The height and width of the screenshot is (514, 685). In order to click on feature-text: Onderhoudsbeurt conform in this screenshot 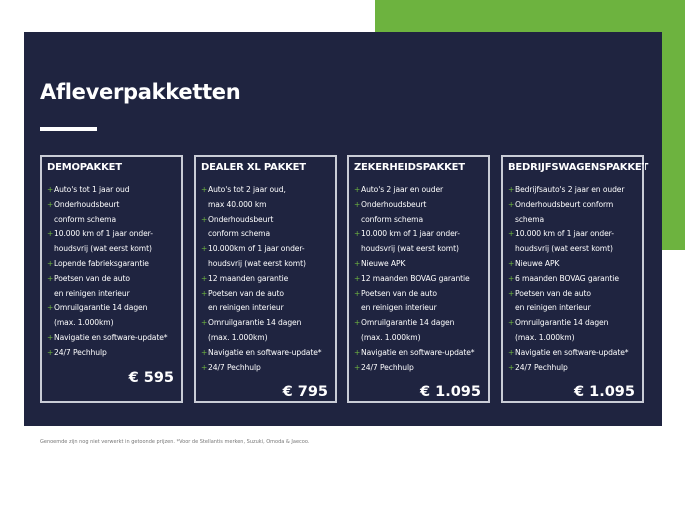, I will do `click(564, 204)`.